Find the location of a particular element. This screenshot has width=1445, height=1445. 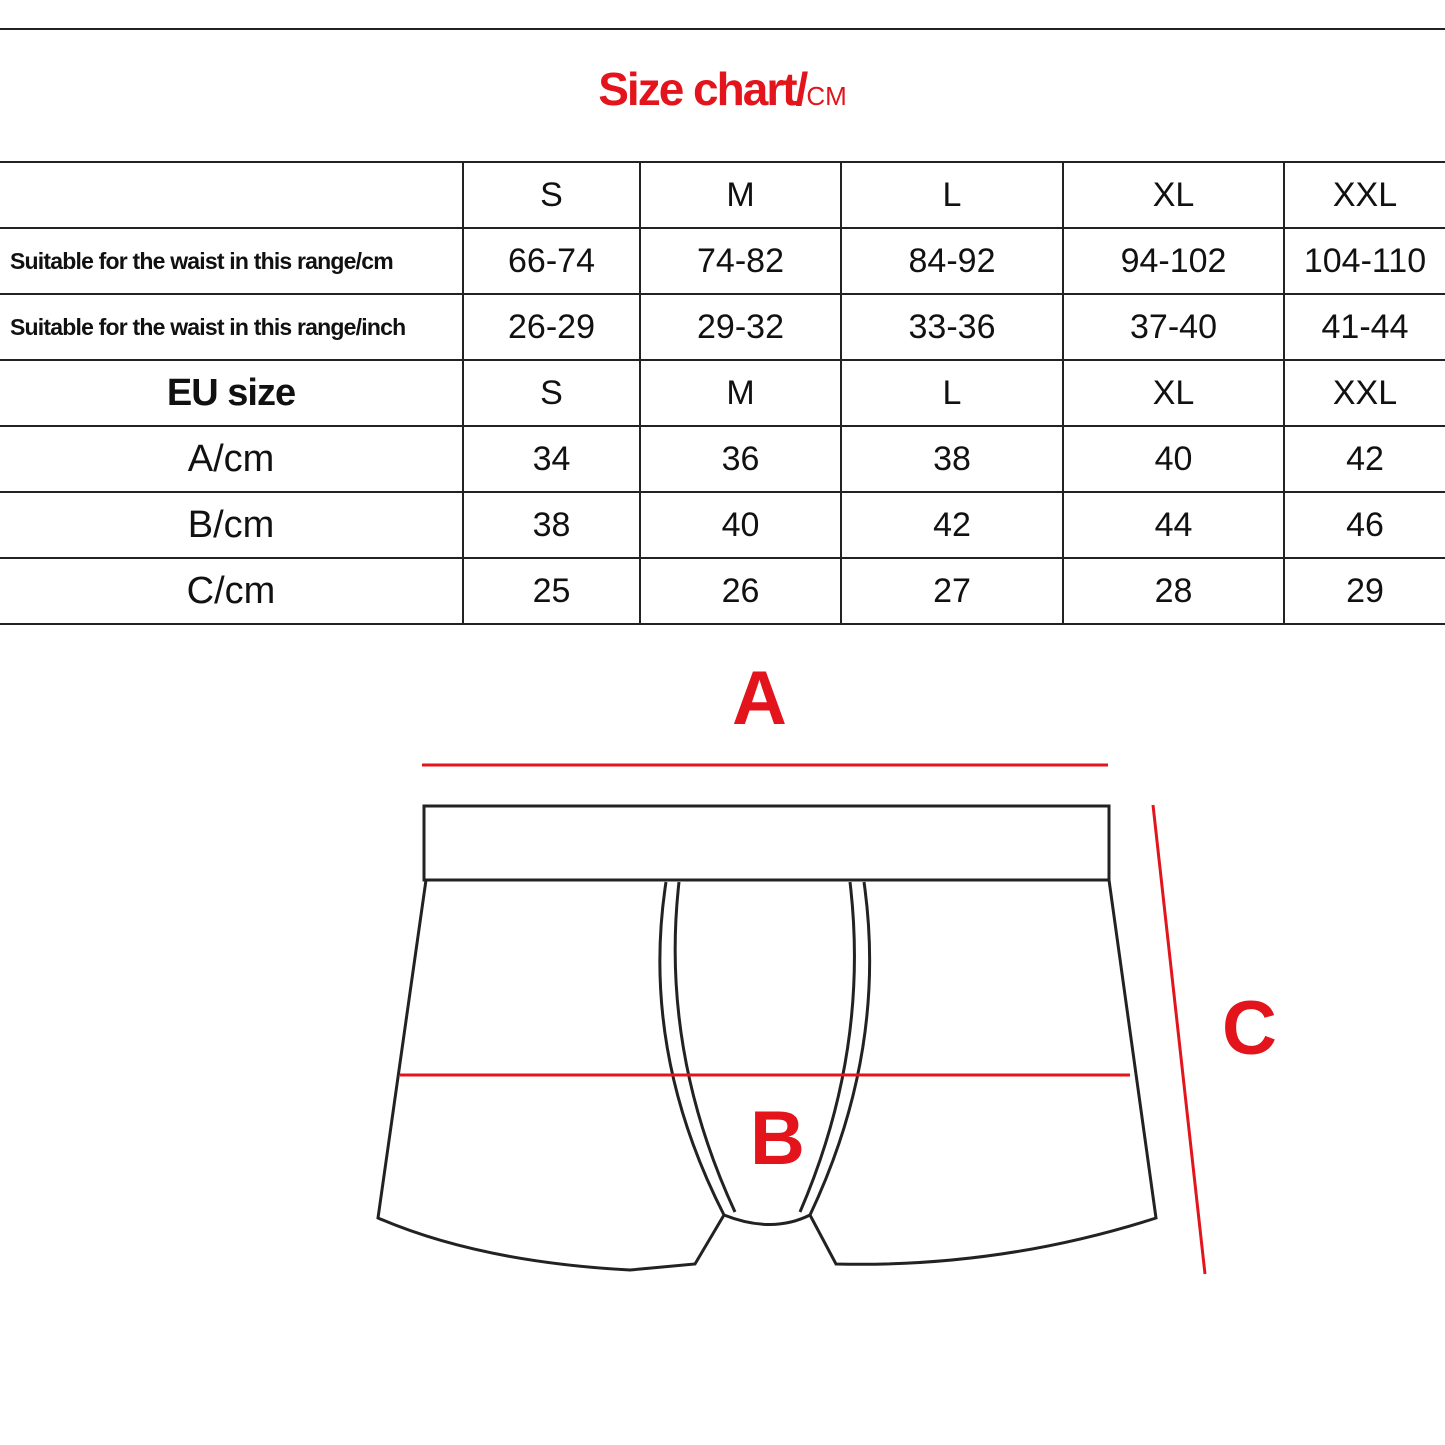

table-cell: 36 is located at coordinates (740, 459).